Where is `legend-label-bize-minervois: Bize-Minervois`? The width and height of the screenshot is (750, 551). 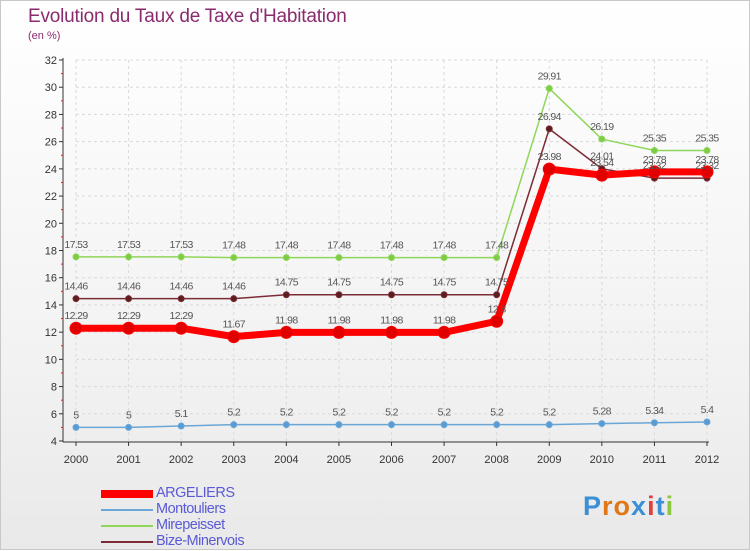 legend-label-bize-minervois: Bize-Minervois is located at coordinates (200, 541).